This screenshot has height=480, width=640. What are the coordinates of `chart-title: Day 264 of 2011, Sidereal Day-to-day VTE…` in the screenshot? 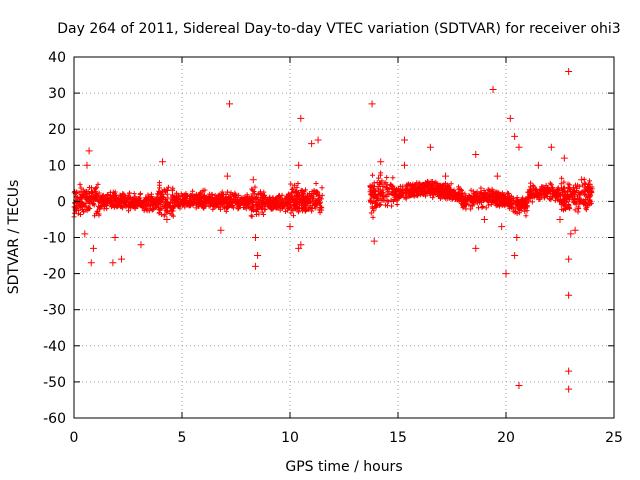 It's located at (338, 29).